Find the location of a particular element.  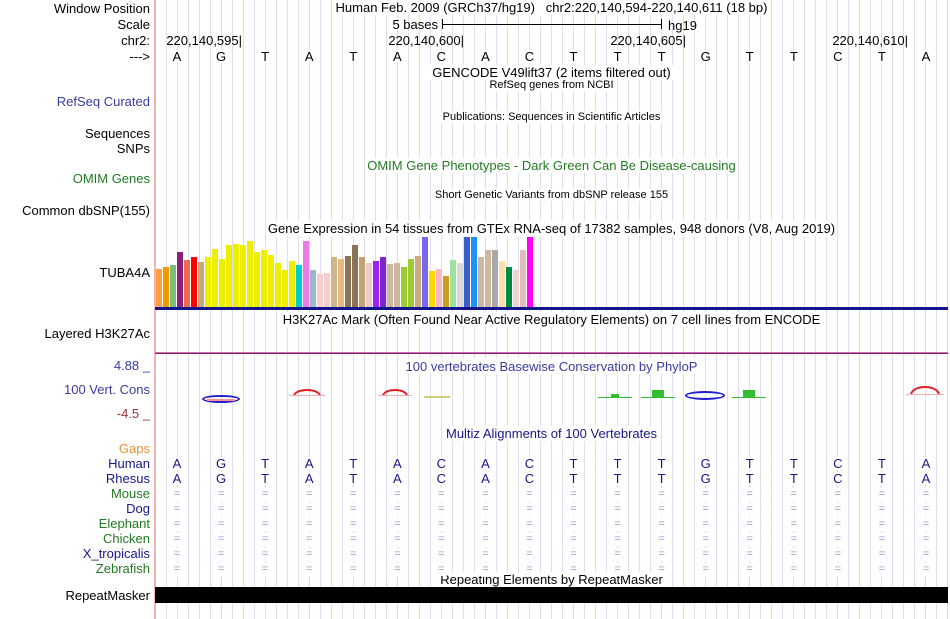

h3k27ac-label: Layered H3K27Ac is located at coordinates (97, 333).